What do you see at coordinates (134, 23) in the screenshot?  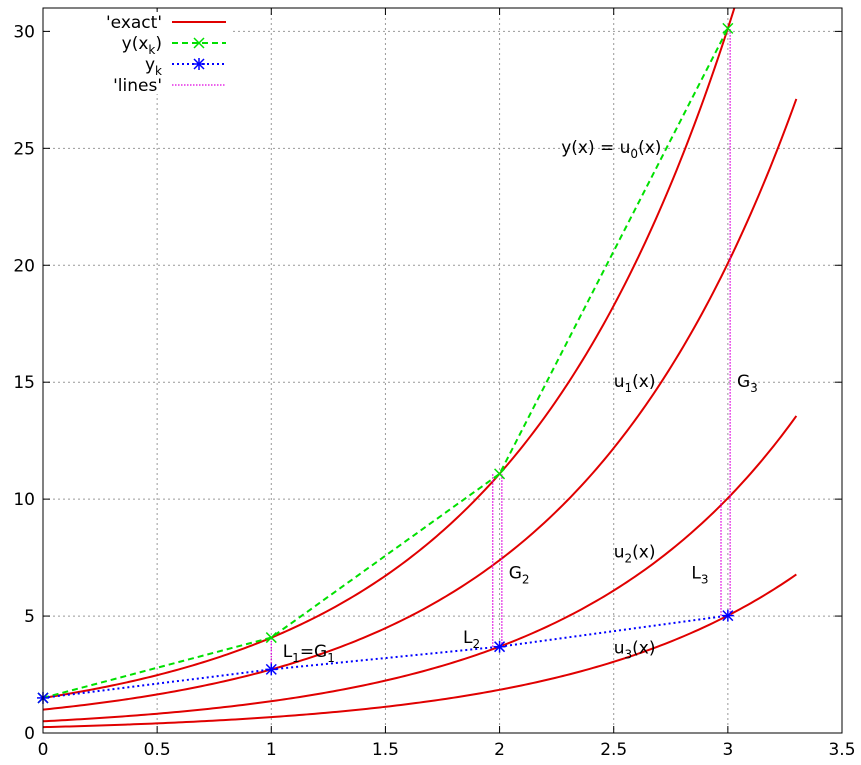 I see `legend-label-exact: 'exact'` at bounding box center [134, 23].